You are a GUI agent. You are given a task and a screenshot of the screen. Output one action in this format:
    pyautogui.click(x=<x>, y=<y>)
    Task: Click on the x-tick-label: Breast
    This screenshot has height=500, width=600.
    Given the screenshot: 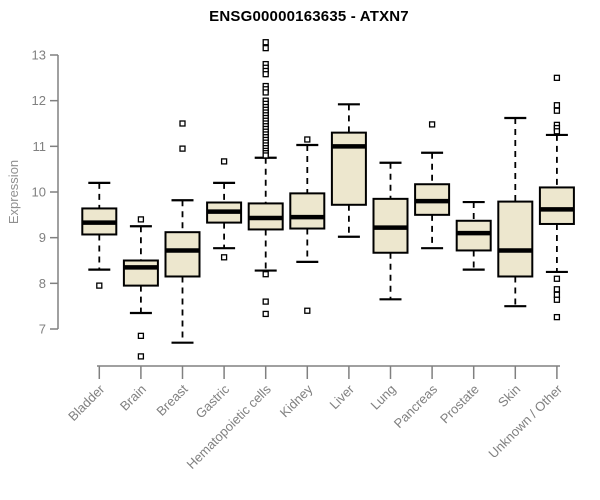 What is the action you would take?
    pyautogui.click(x=171, y=399)
    